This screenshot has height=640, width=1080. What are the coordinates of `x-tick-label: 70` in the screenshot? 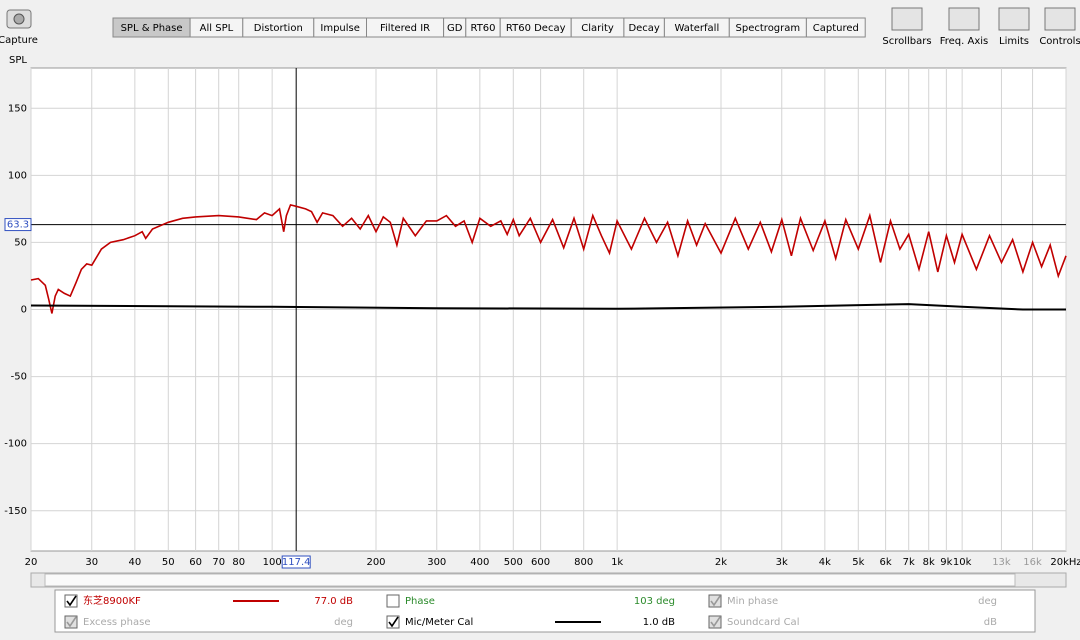 It's located at (218, 562).